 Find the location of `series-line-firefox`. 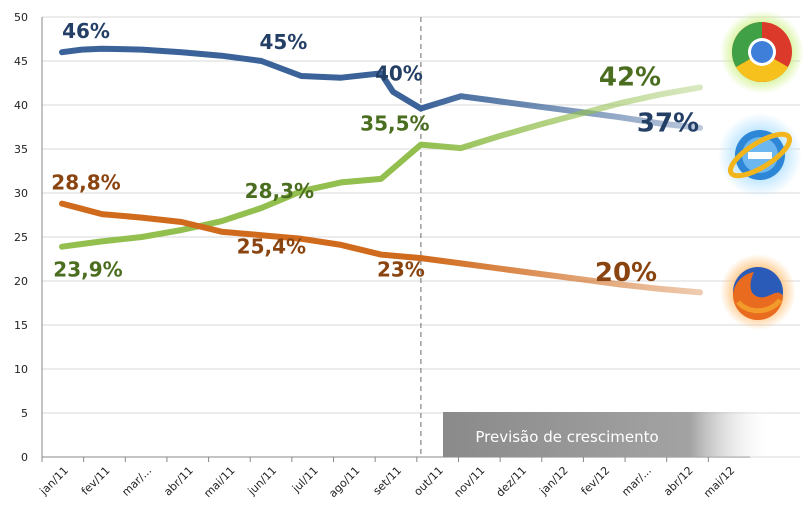

series-line-firefox is located at coordinates (381, 248).